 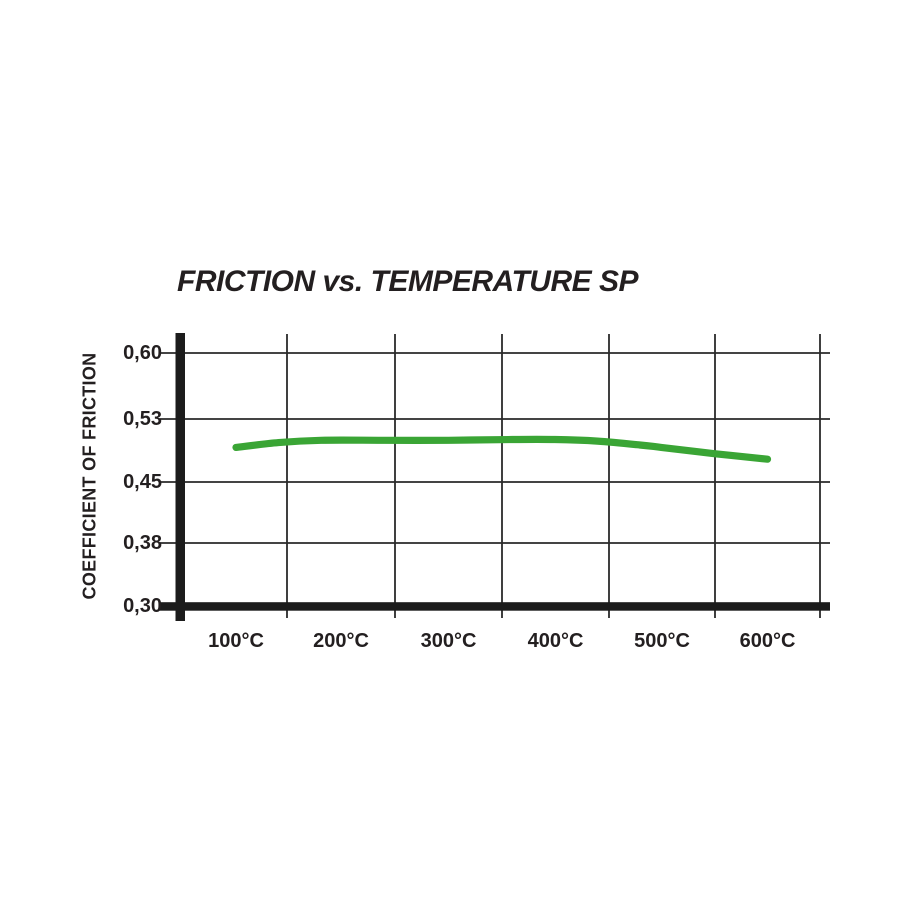 I want to click on y-tick-label: 0,45, so click(x=142, y=482).